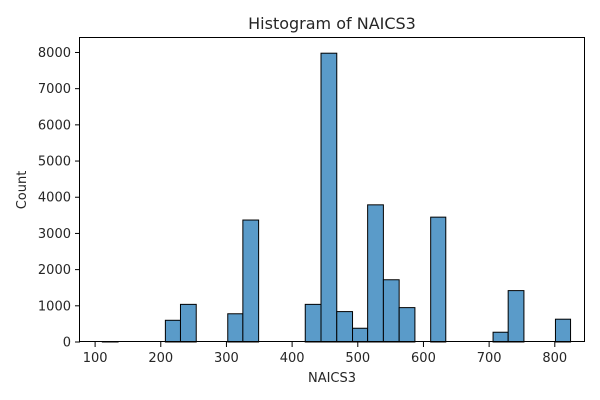 The width and height of the screenshot is (600, 400). What do you see at coordinates (332, 378) in the screenshot?
I see `x-axis-title: NAICS3` at bounding box center [332, 378].